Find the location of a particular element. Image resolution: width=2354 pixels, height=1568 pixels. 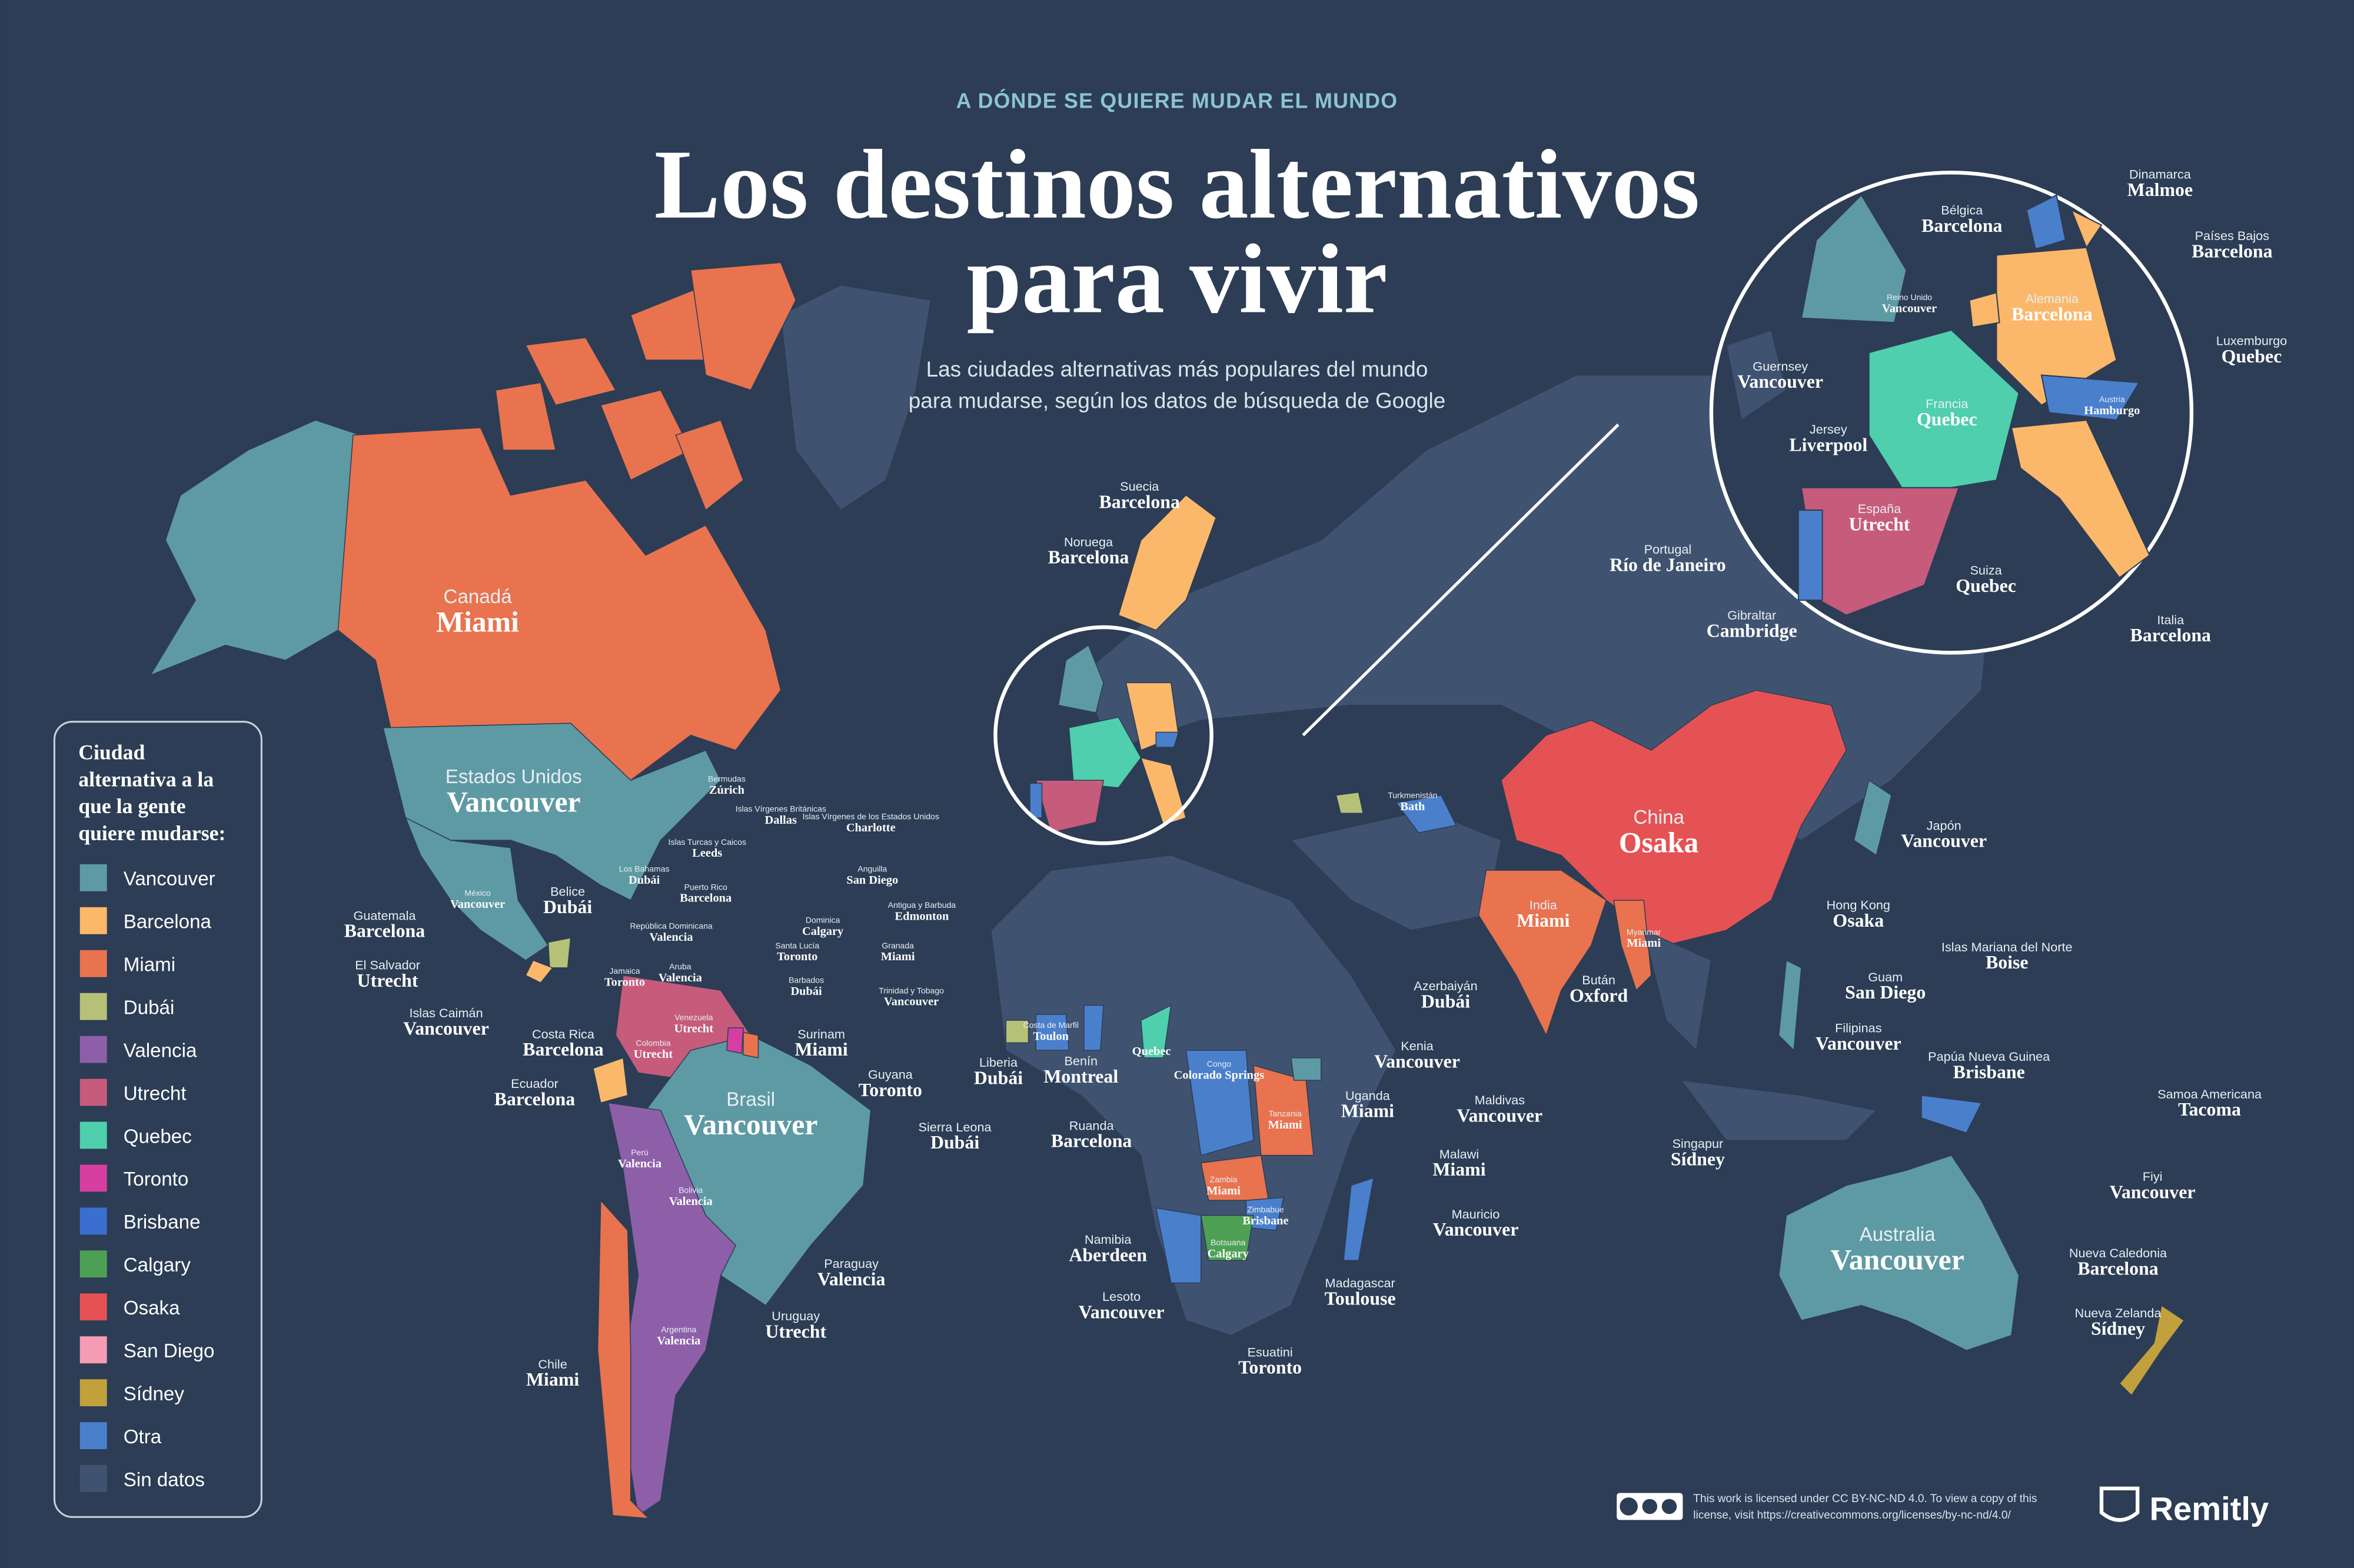

alternative-city: Hamburgo is located at coordinates (2112, 410).